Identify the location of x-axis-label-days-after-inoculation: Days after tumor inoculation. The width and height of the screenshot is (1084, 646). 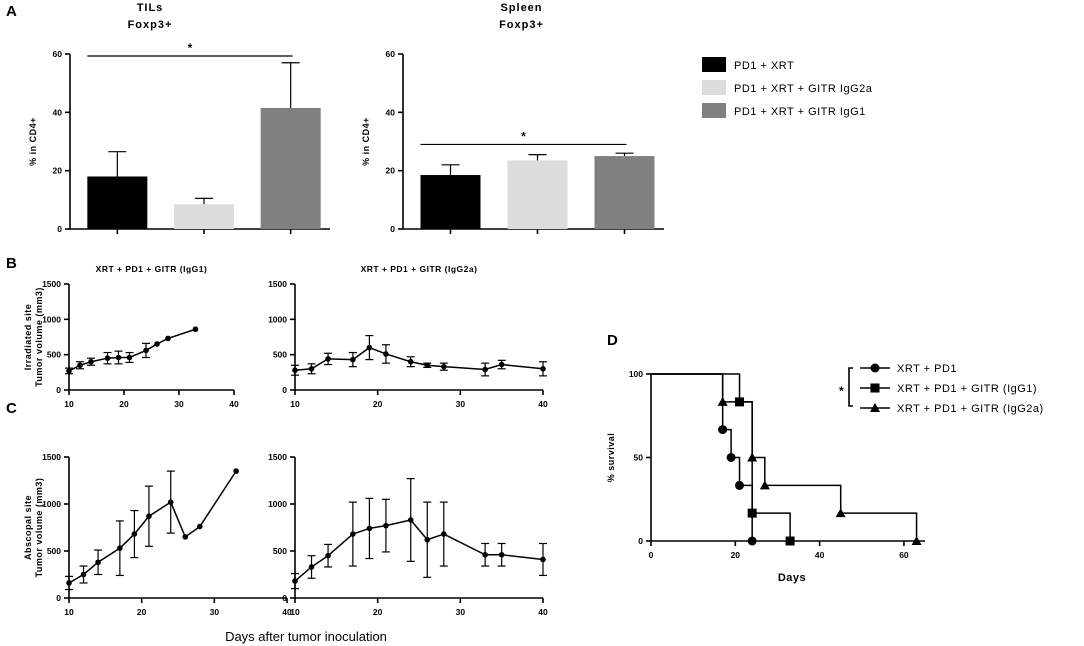
(306, 636).